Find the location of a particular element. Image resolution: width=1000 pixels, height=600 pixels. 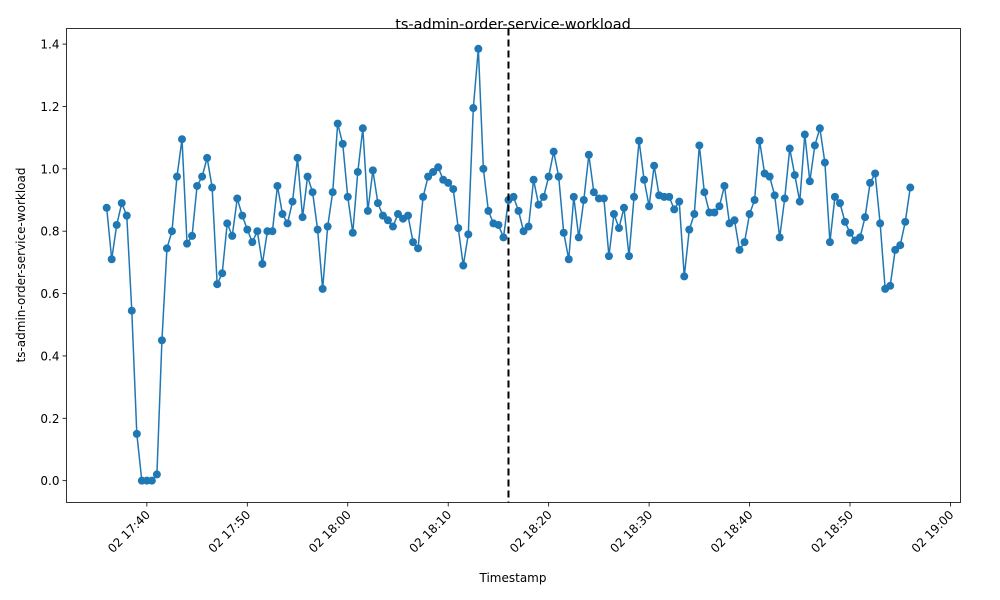

x-tick-label: 02 18:30 is located at coordinates (631, 532).